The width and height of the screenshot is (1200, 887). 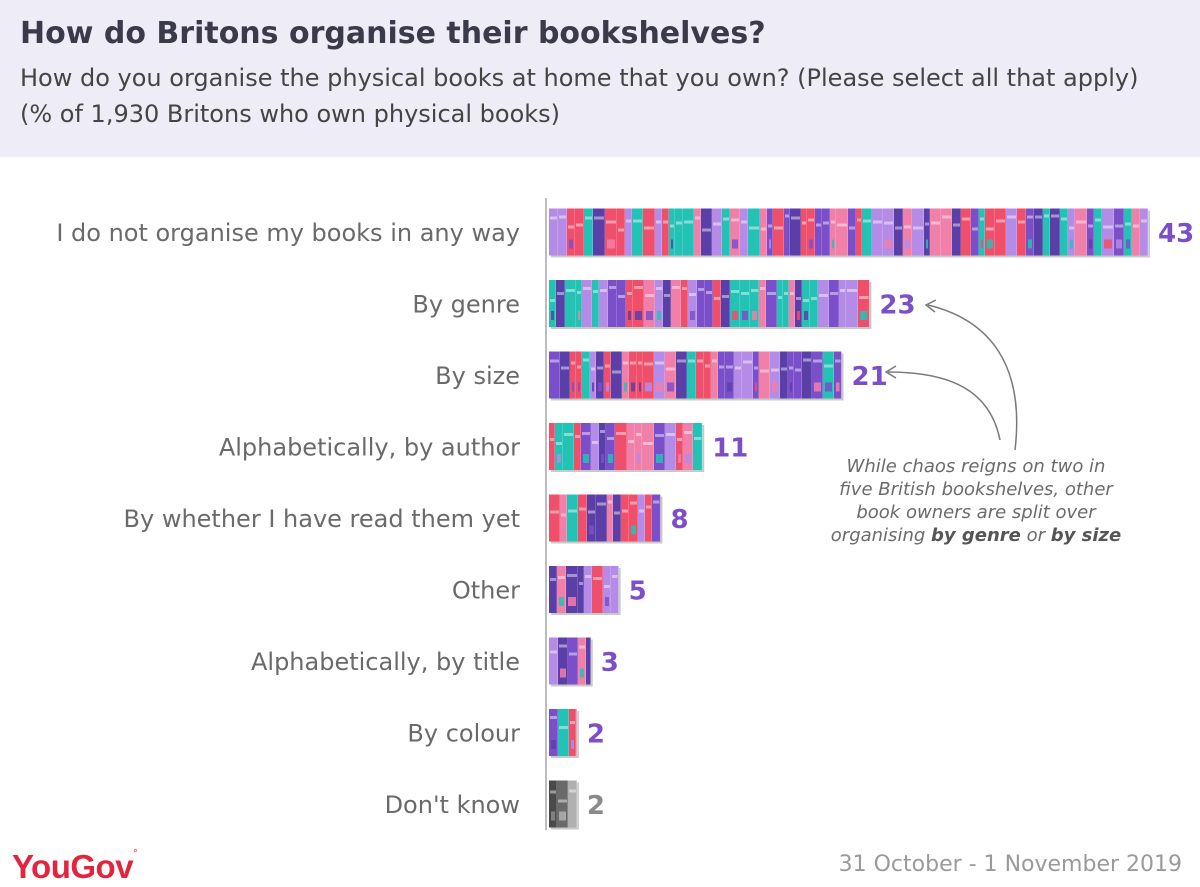 What do you see at coordinates (463, 734) in the screenshot?
I see `category-label: By colour` at bounding box center [463, 734].